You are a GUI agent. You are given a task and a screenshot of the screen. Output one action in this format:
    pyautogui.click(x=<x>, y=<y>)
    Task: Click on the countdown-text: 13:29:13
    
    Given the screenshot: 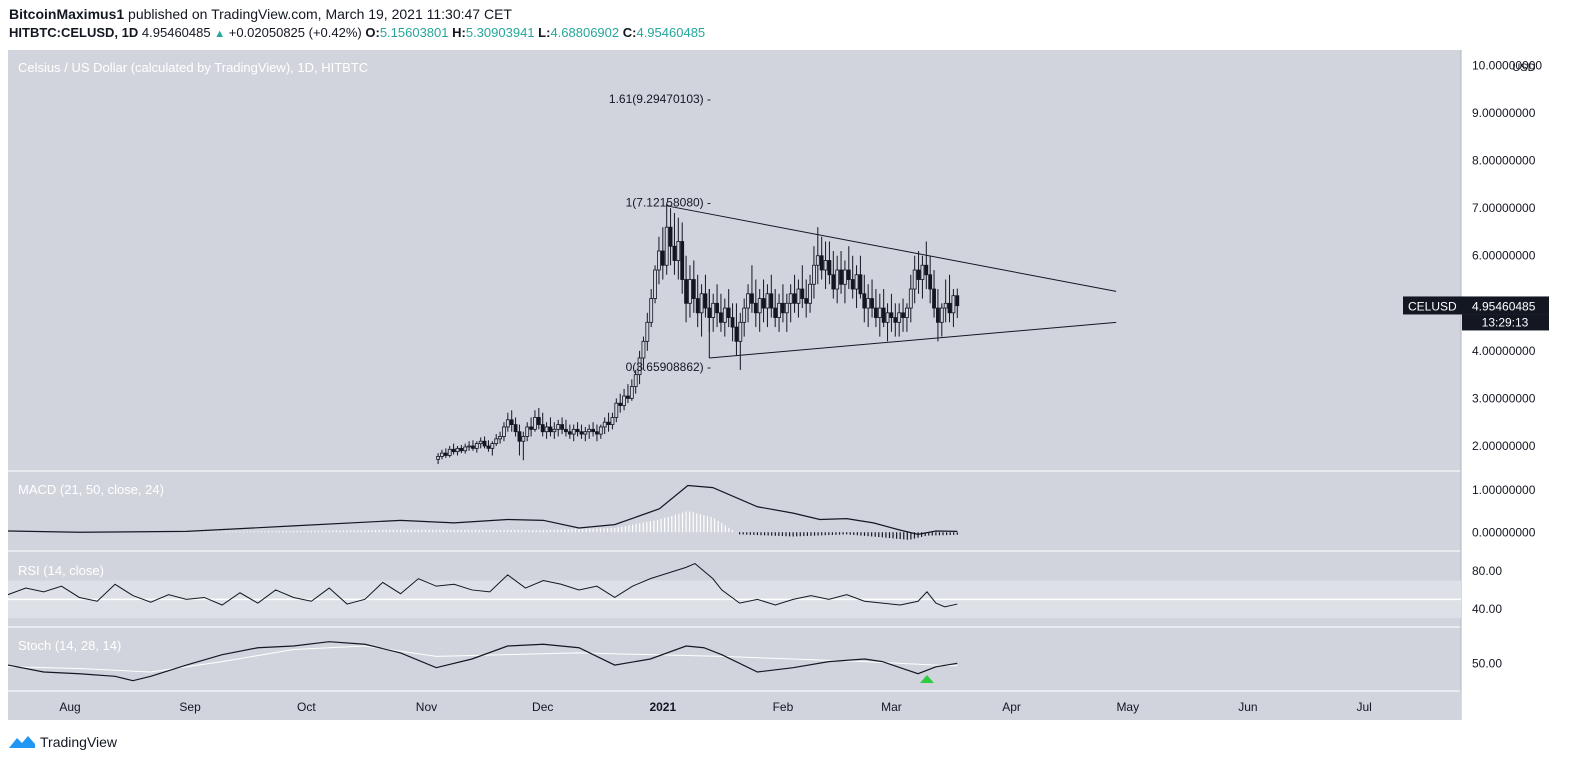 What is the action you would take?
    pyautogui.click(x=1505, y=322)
    